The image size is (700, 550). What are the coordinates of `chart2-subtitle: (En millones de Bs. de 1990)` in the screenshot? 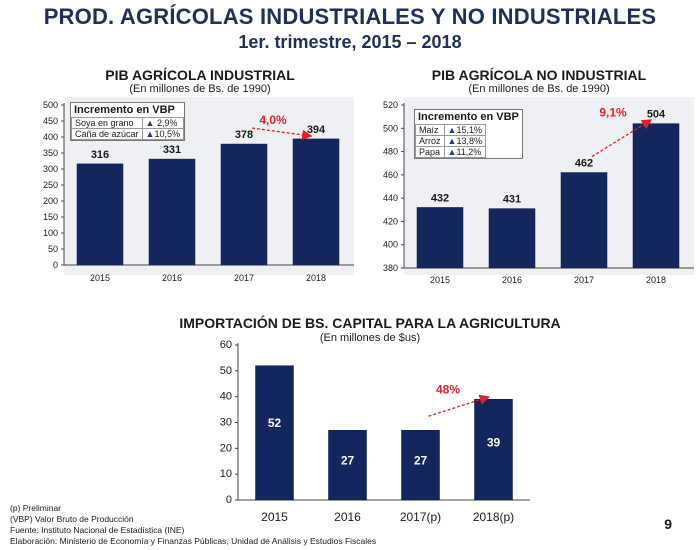 It's located at (539, 89).